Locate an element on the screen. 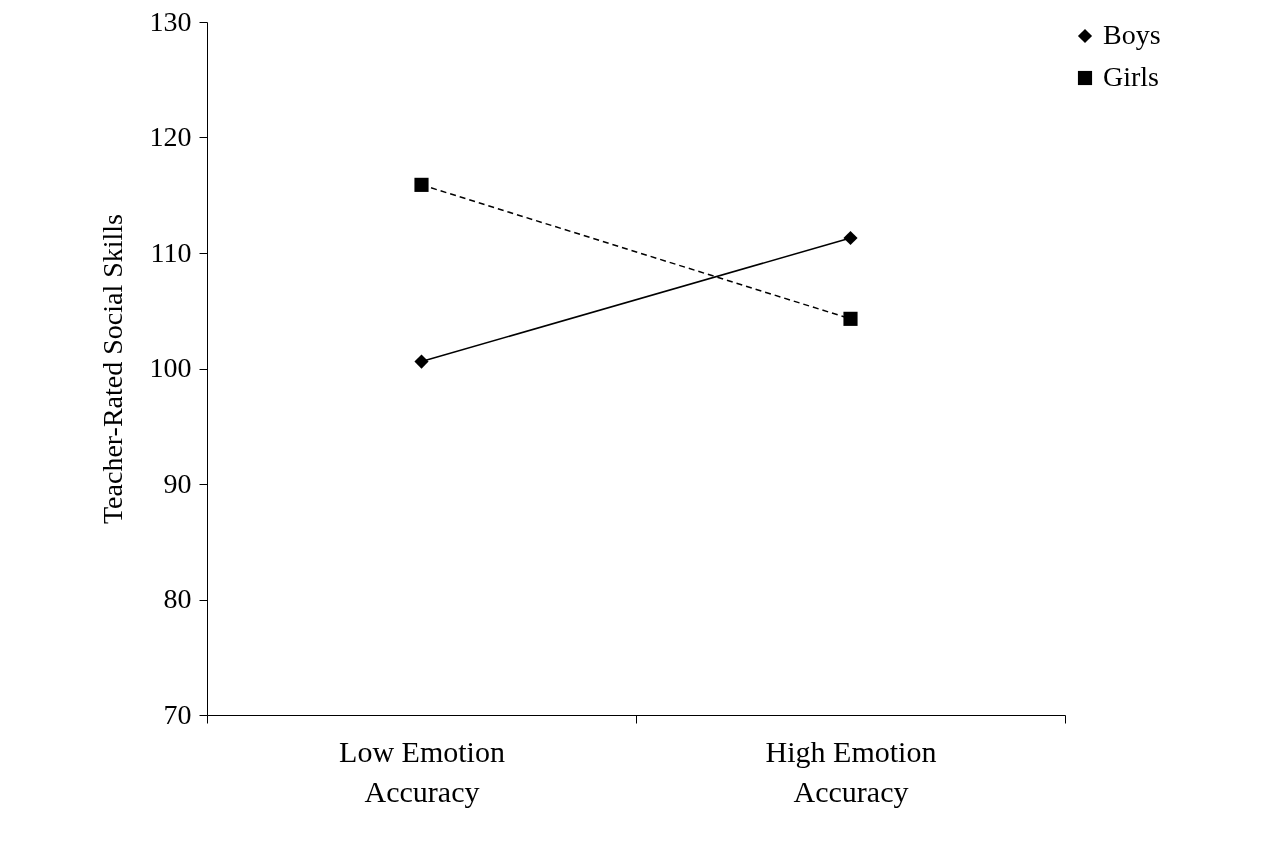 This screenshot has height=867, width=1263. x-tick-label: High Emotion Accuracy is located at coordinates (851, 771).